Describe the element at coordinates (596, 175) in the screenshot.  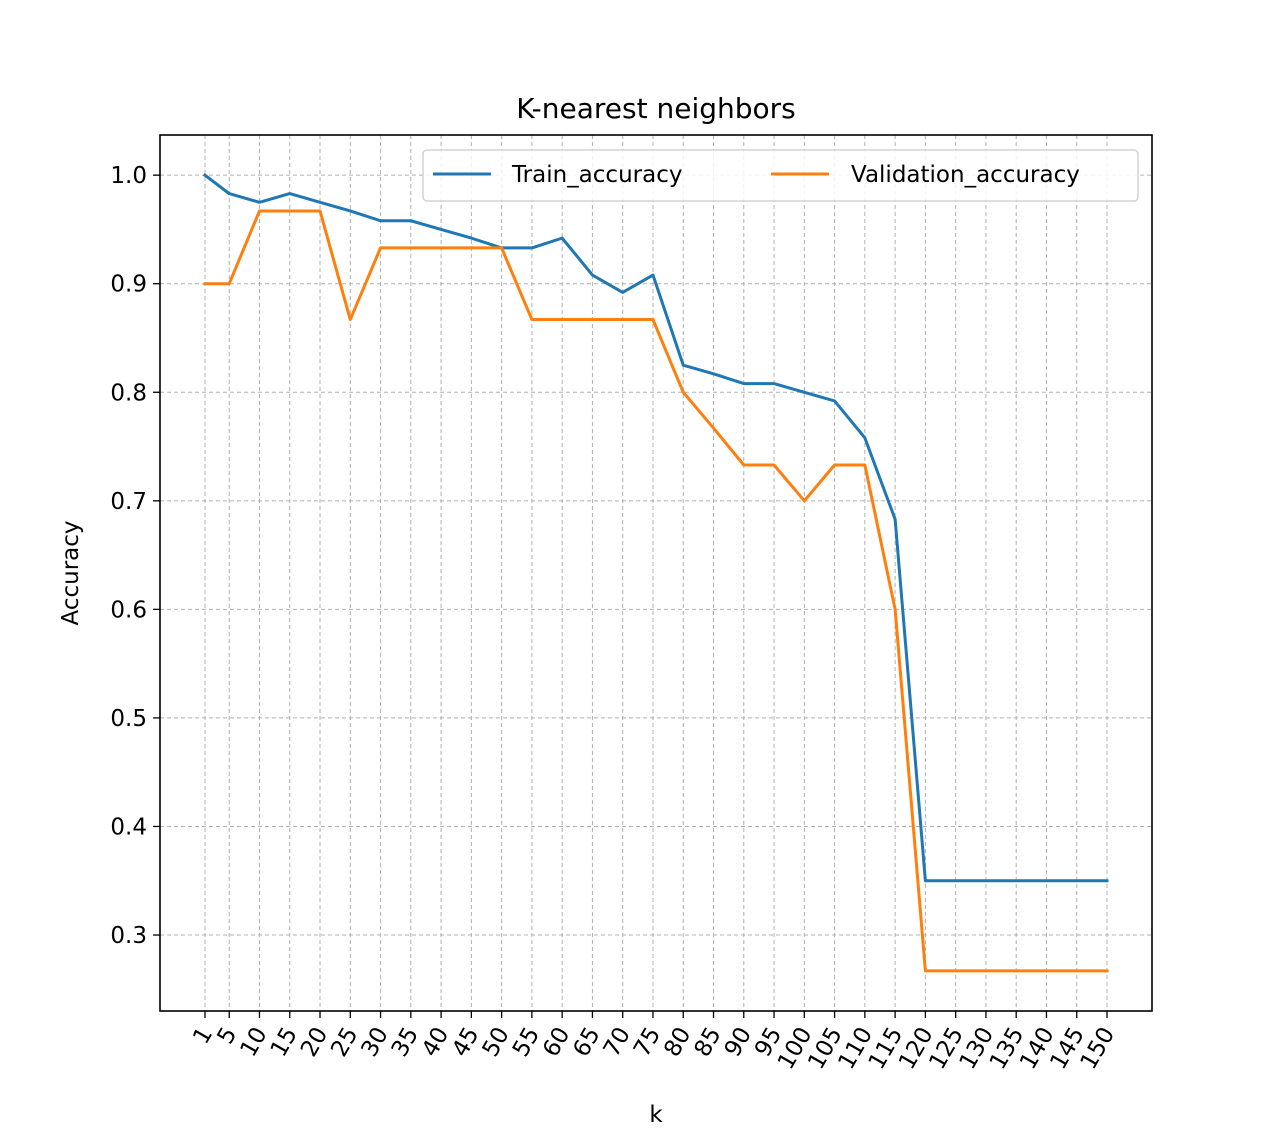
I see `legend-label: Train_accuracy` at that location.